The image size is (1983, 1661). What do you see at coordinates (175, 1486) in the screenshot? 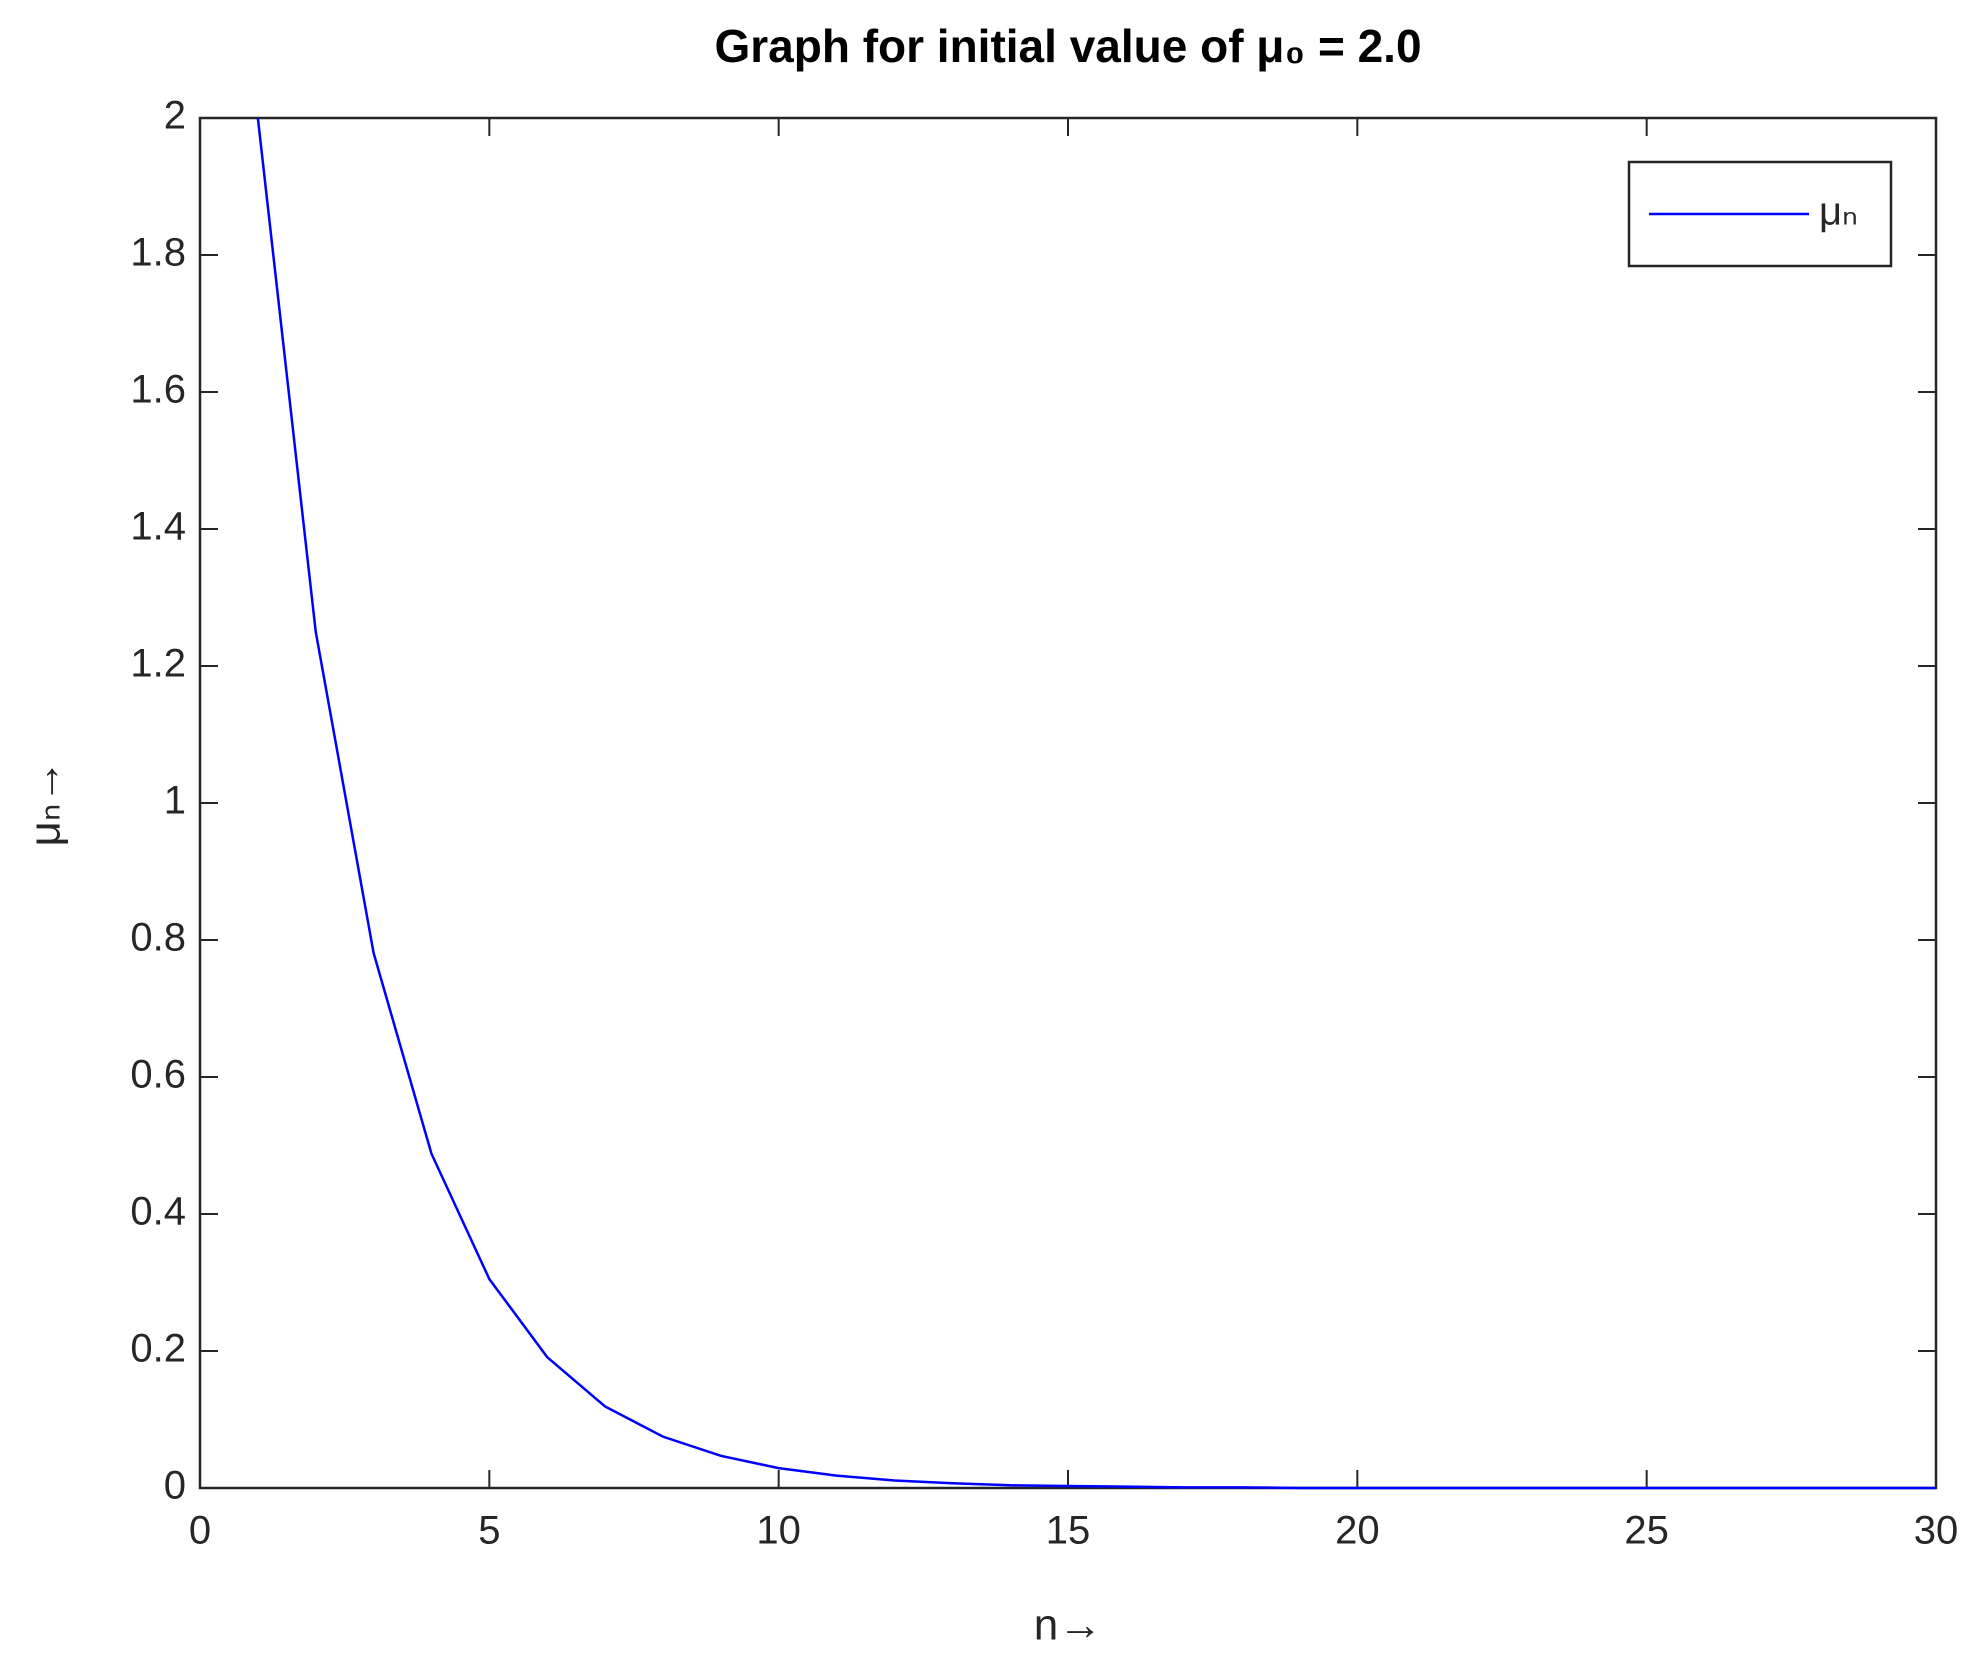
I see `y-tick-label: 0` at bounding box center [175, 1486].